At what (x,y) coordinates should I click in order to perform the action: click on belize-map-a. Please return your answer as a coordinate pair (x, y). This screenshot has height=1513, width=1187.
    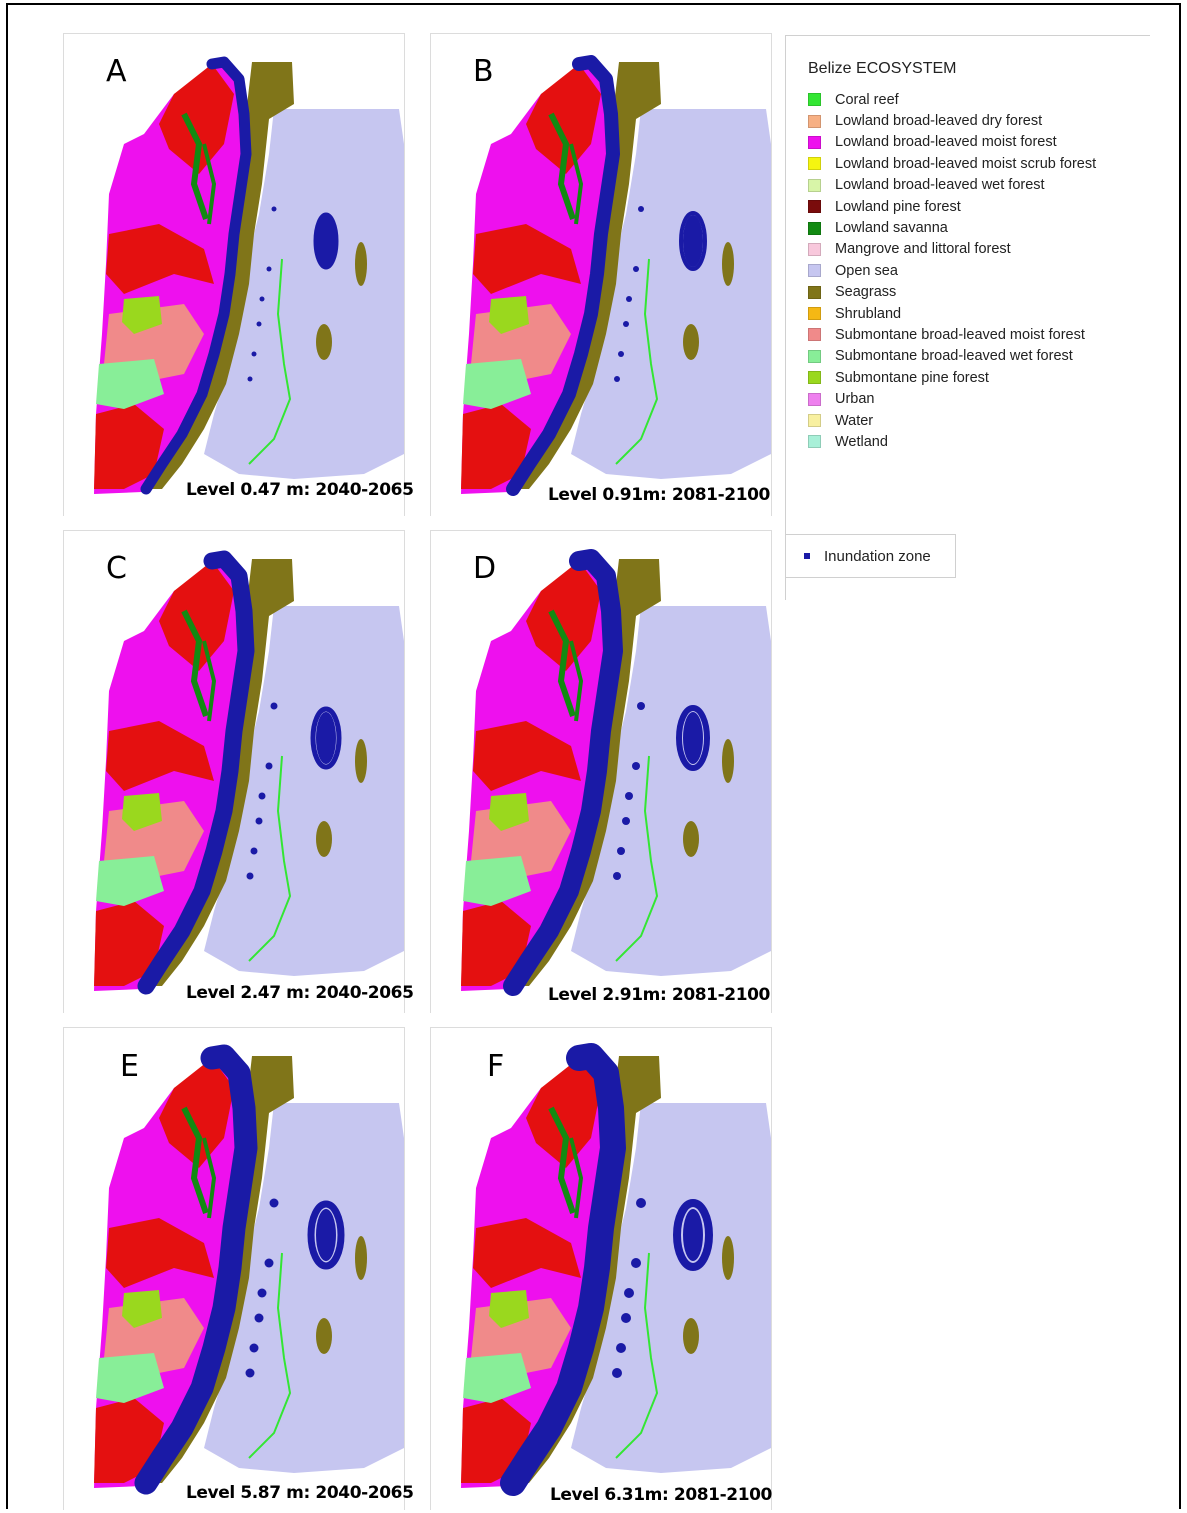
    Looking at the image, I should click on (249, 275).